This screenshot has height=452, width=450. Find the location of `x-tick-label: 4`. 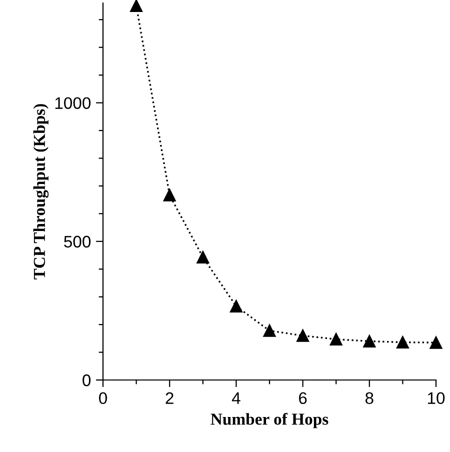

x-tick-label: 4 is located at coordinates (236, 398).